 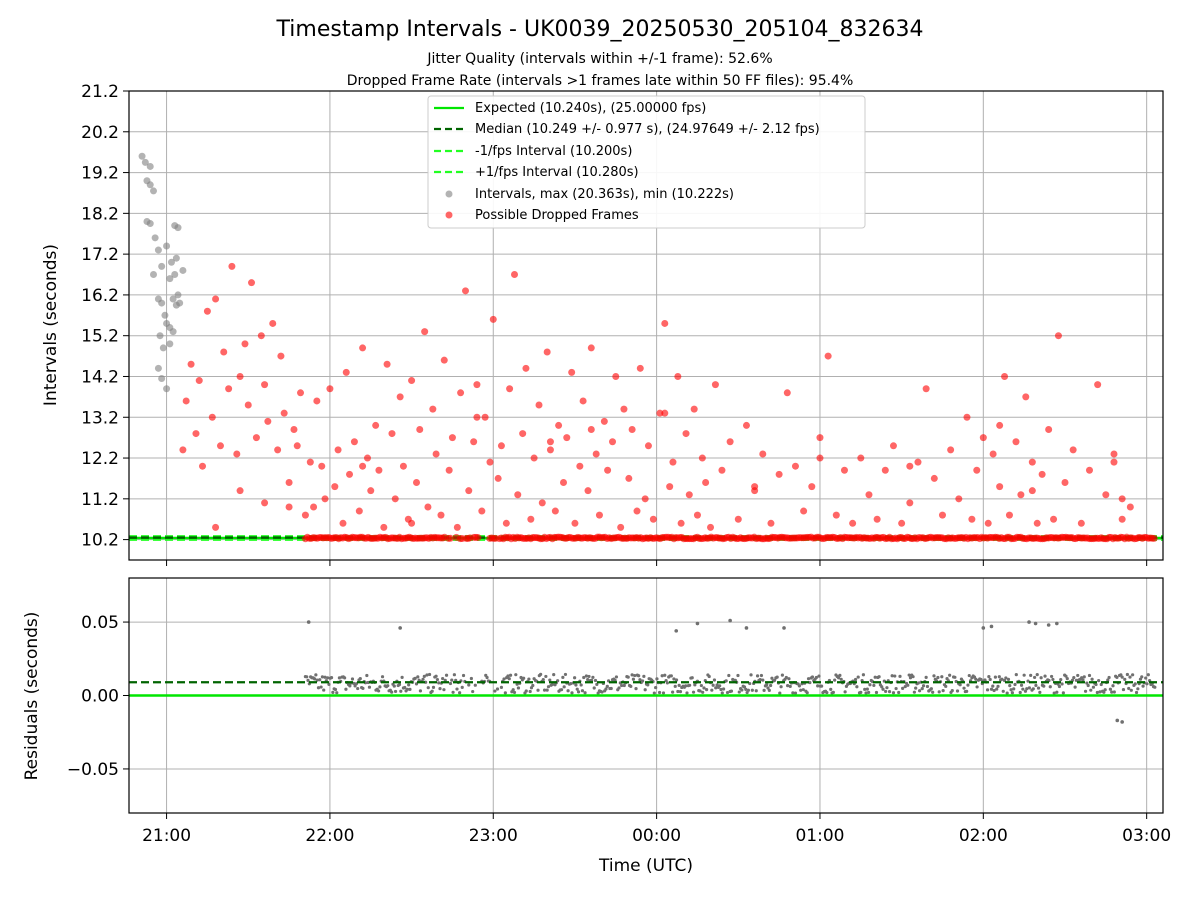 What do you see at coordinates (1146, 836) in the screenshot?
I see `x-tick-label: 03:00` at bounding box center [1146, 836].